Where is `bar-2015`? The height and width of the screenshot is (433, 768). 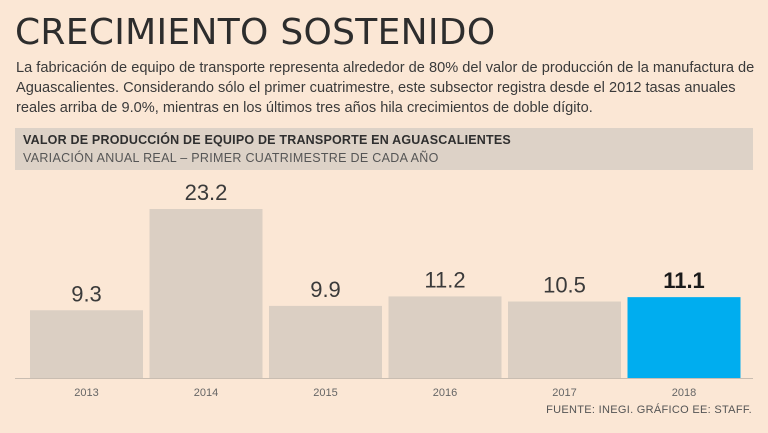
bar-2015 is located at coordinates (325, 341).